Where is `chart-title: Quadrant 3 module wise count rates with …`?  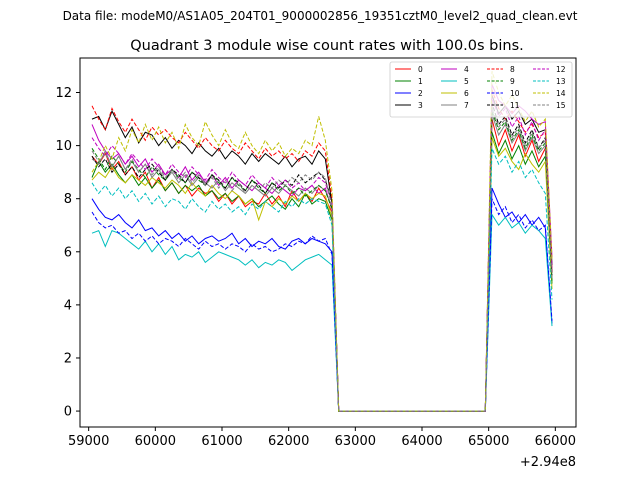 chart-title: Quadrant 3 module wise count rates with … is located at coordinates (327, 46).